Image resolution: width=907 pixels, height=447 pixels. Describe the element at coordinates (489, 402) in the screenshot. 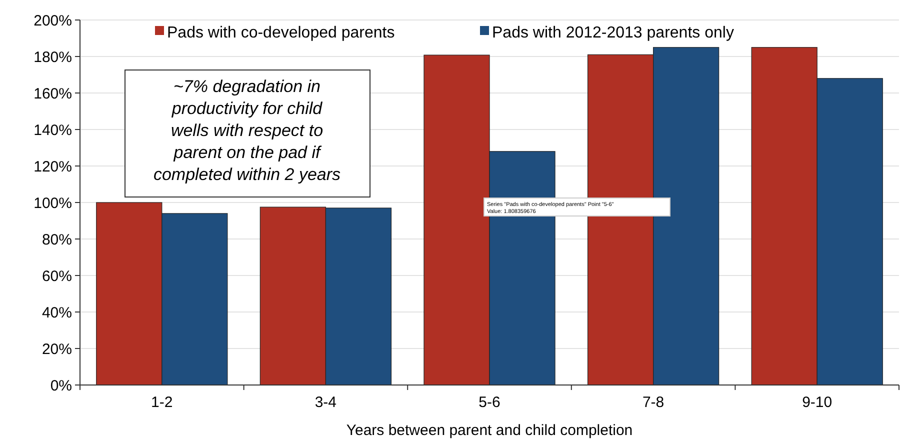

I see `x-tick-label: 5-6` at that location.